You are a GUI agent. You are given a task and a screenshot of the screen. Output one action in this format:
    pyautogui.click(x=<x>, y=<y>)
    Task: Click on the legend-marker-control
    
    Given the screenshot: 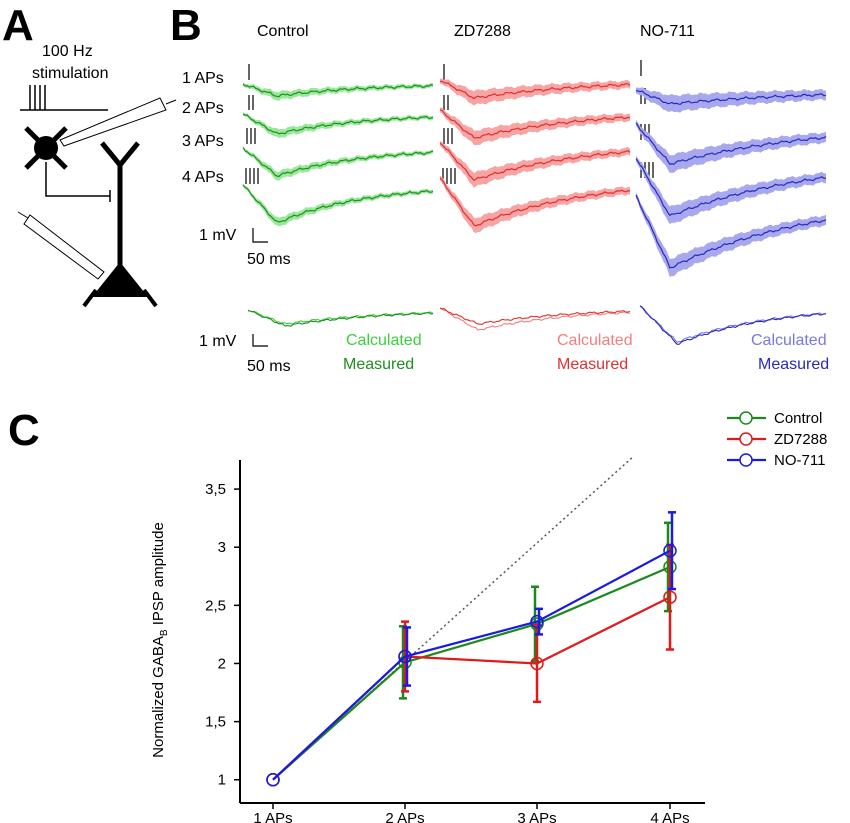 What is the action you would take?
    pyautogui.click(x=746, y=418)
    